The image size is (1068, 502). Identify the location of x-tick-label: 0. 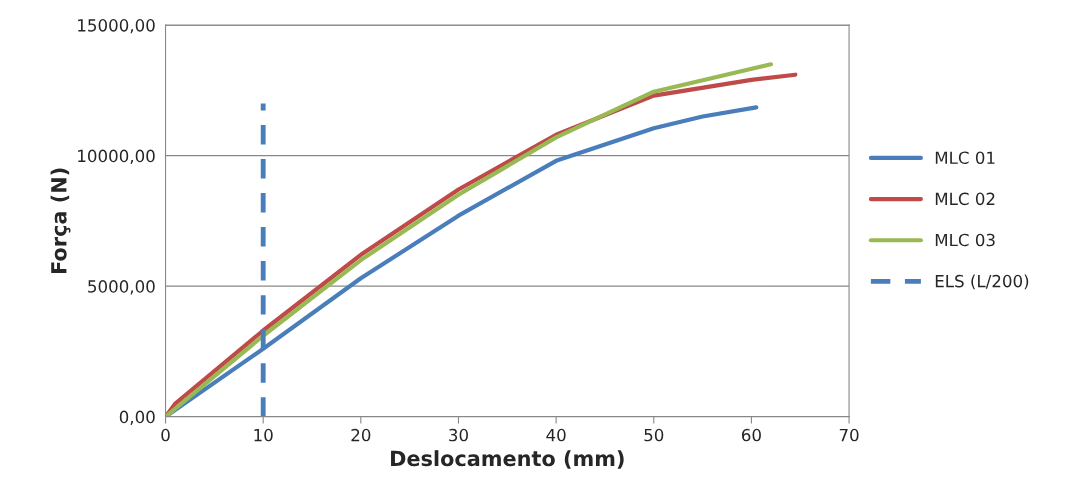
(165, 435).